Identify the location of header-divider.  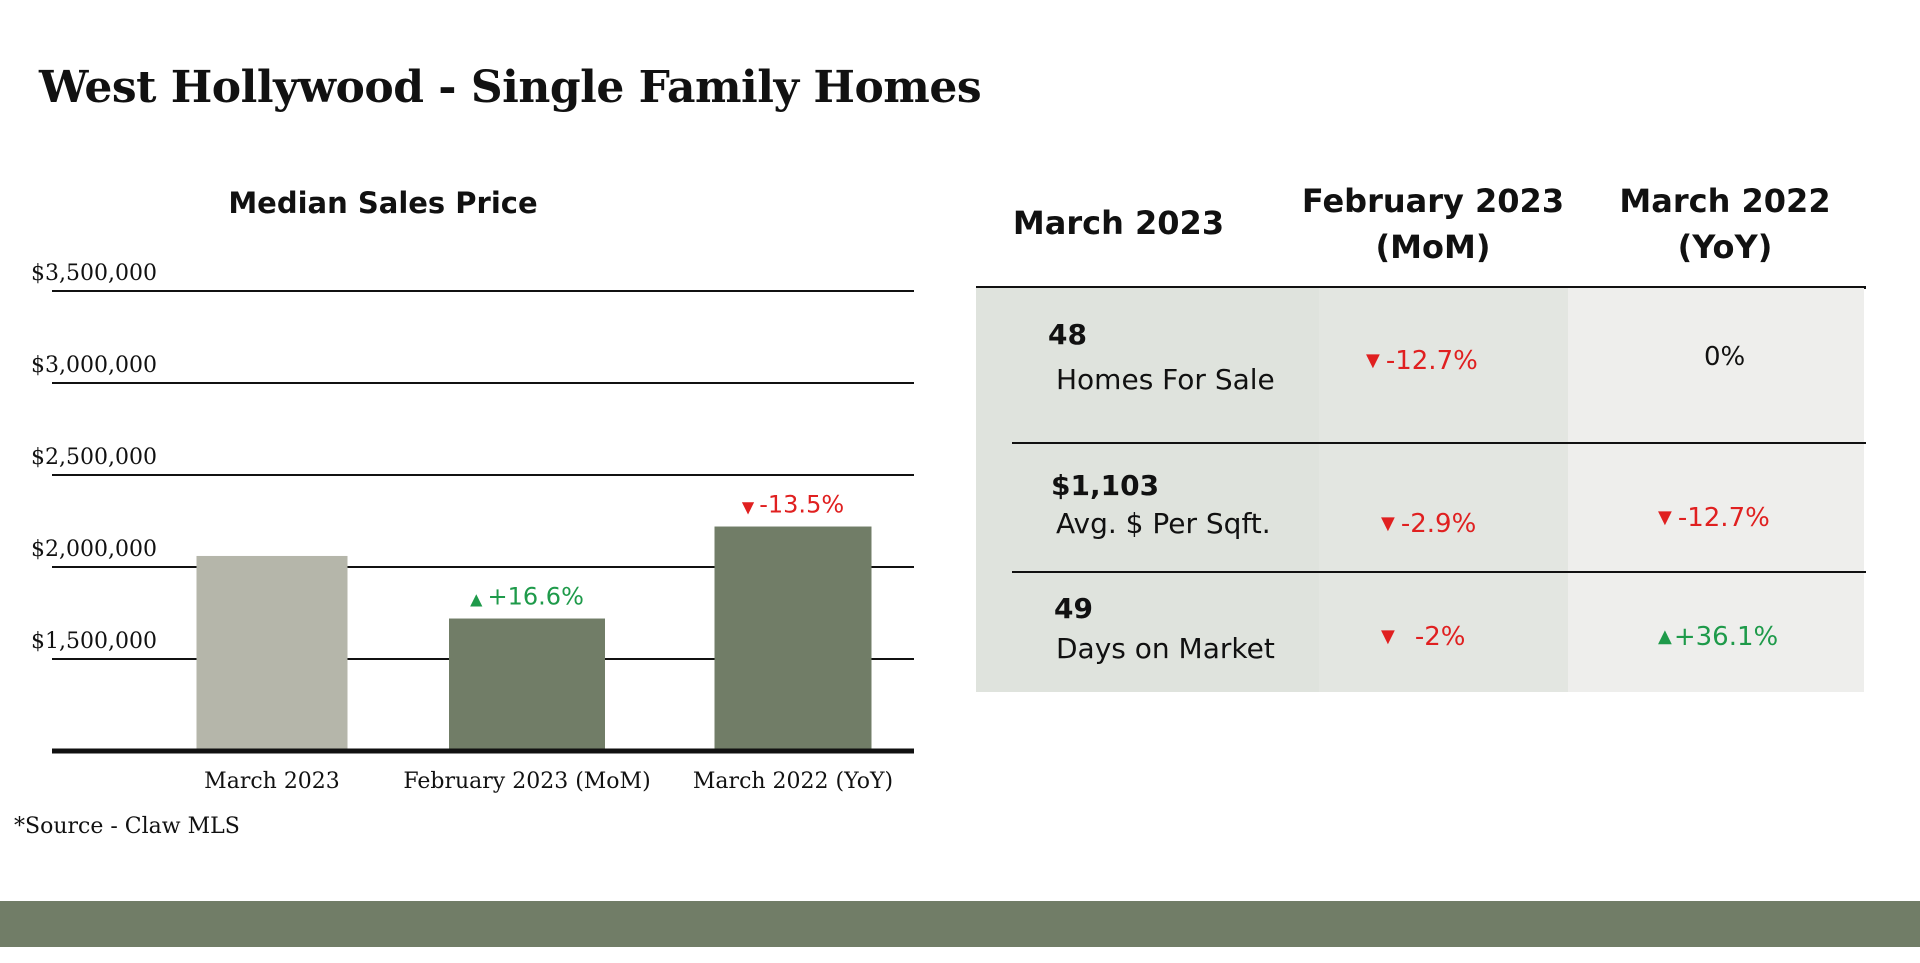
(1421, 287).